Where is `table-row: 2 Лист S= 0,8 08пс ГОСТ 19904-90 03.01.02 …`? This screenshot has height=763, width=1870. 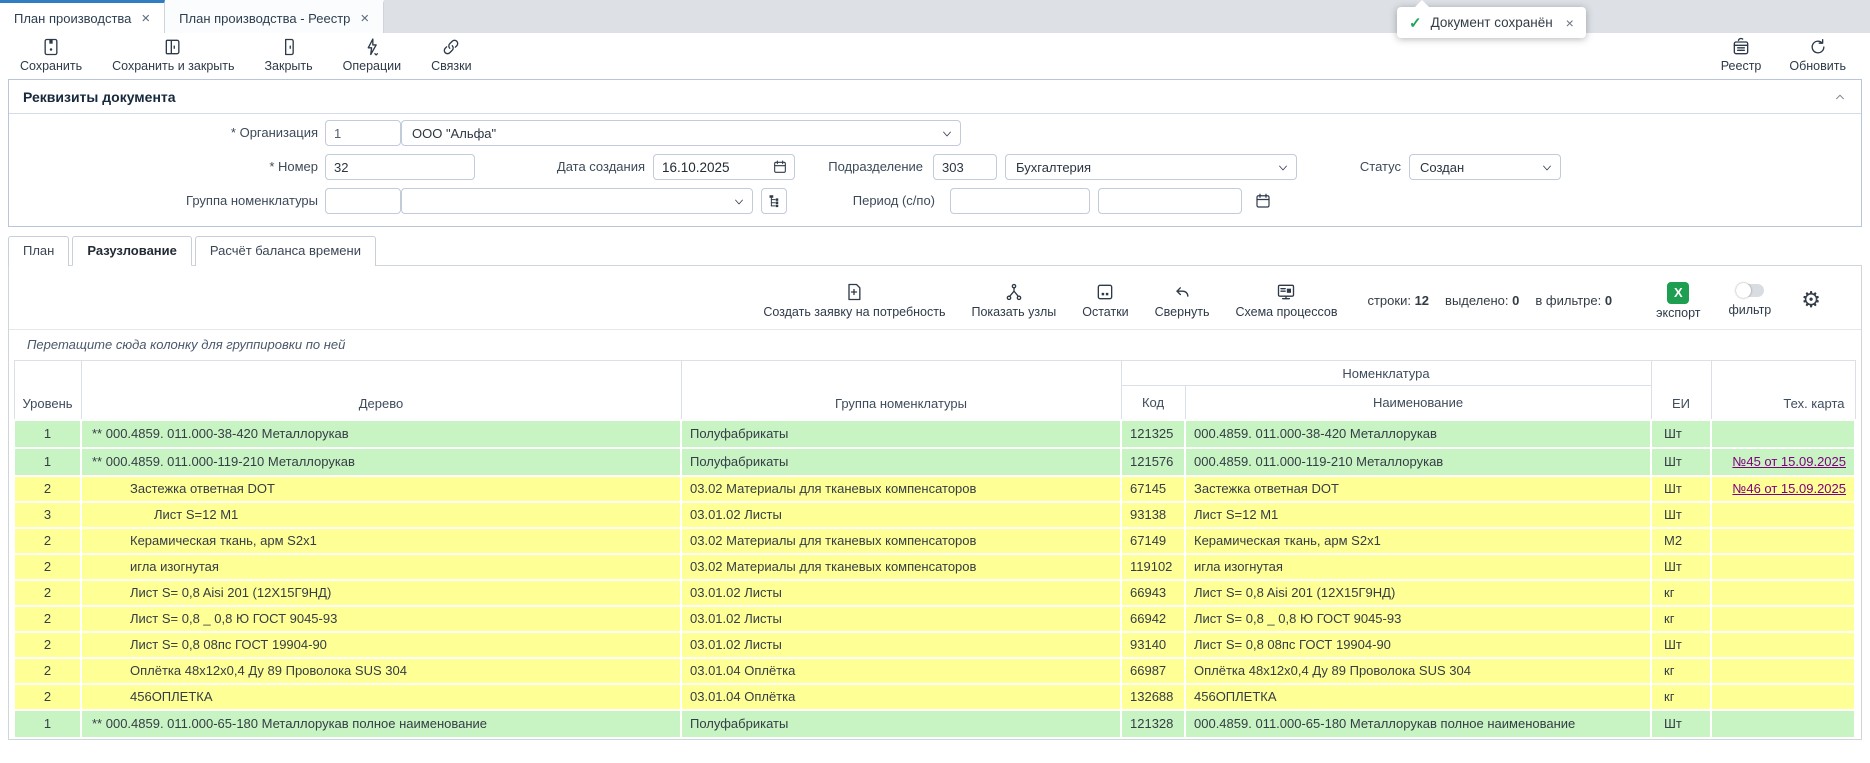 table-row: 2 Лист S= 0,8 08пс ГОСТ 19904-90 03.01.02 … is located at coordinates (934, 644).